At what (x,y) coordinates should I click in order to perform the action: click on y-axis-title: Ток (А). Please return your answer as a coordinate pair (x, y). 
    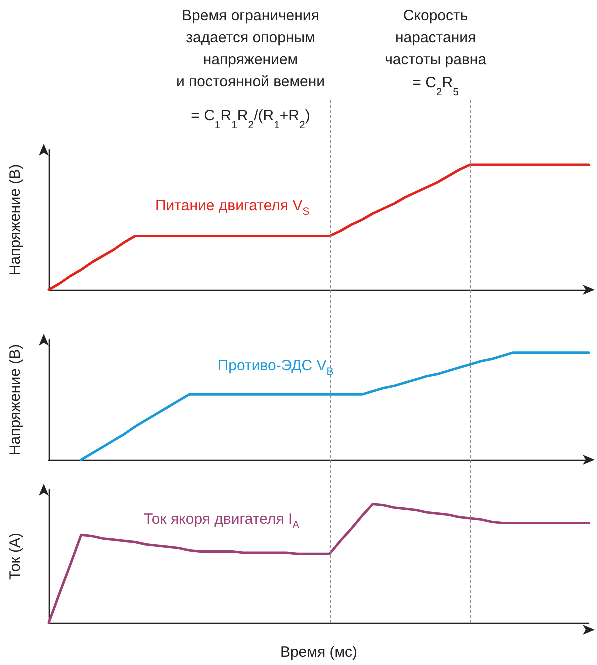
    Looking at the image, I should click on (15, 556).